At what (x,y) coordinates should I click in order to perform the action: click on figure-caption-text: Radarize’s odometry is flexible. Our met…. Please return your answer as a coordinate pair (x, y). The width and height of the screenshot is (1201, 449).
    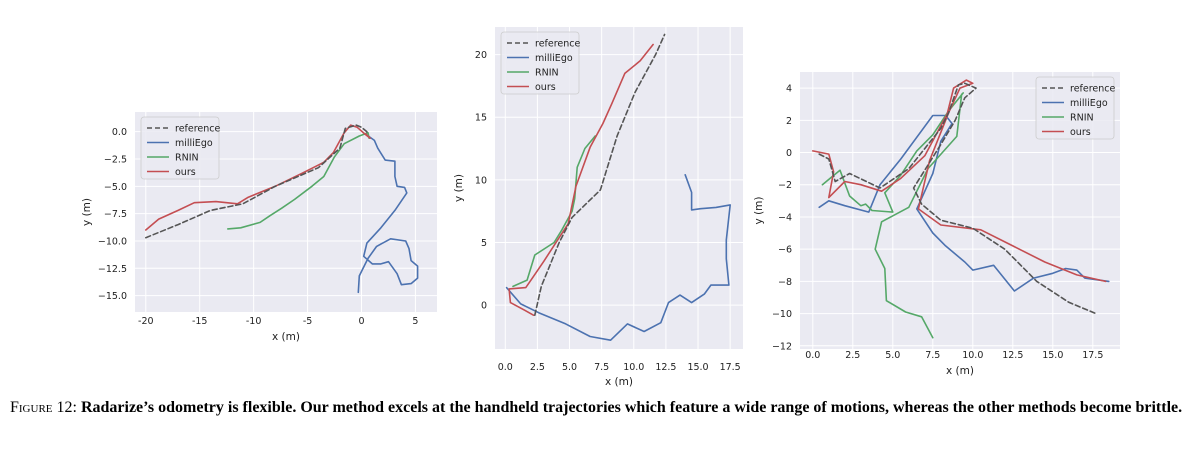
    Looking at the image, I should click on (631, 407).